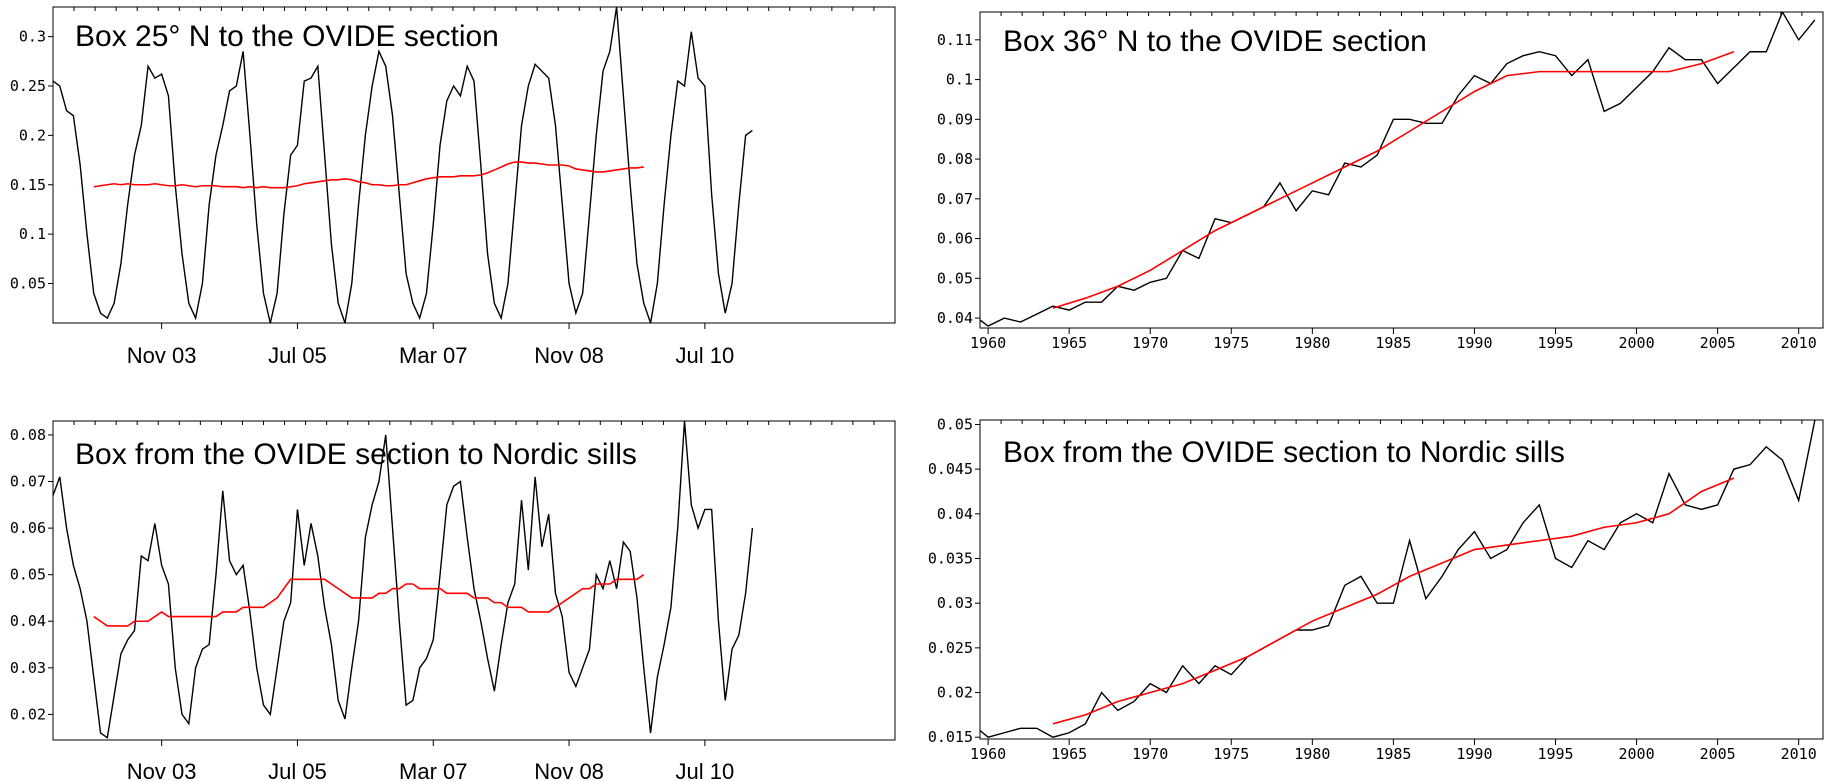 This screenshot has height=781, width=1834. Describe the element at coordinates (955, 40) in the screenshot. I see `y-tick-label: 0.11` at that location.